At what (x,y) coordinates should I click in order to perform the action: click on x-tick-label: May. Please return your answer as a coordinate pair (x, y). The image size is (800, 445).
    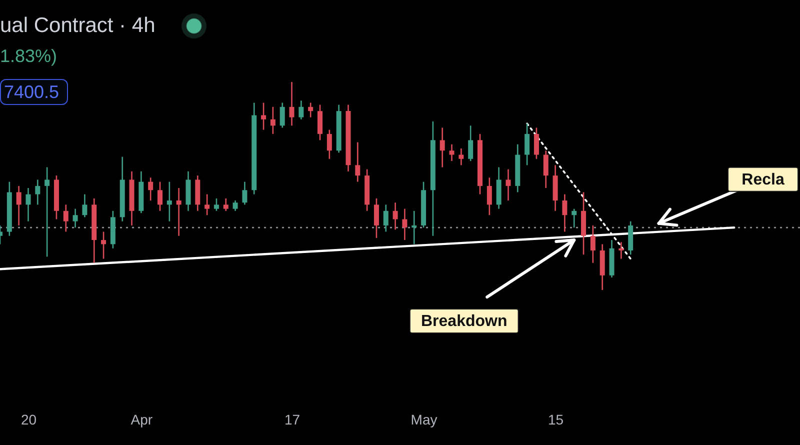
    Looking at the image, I should click on (424, 420).